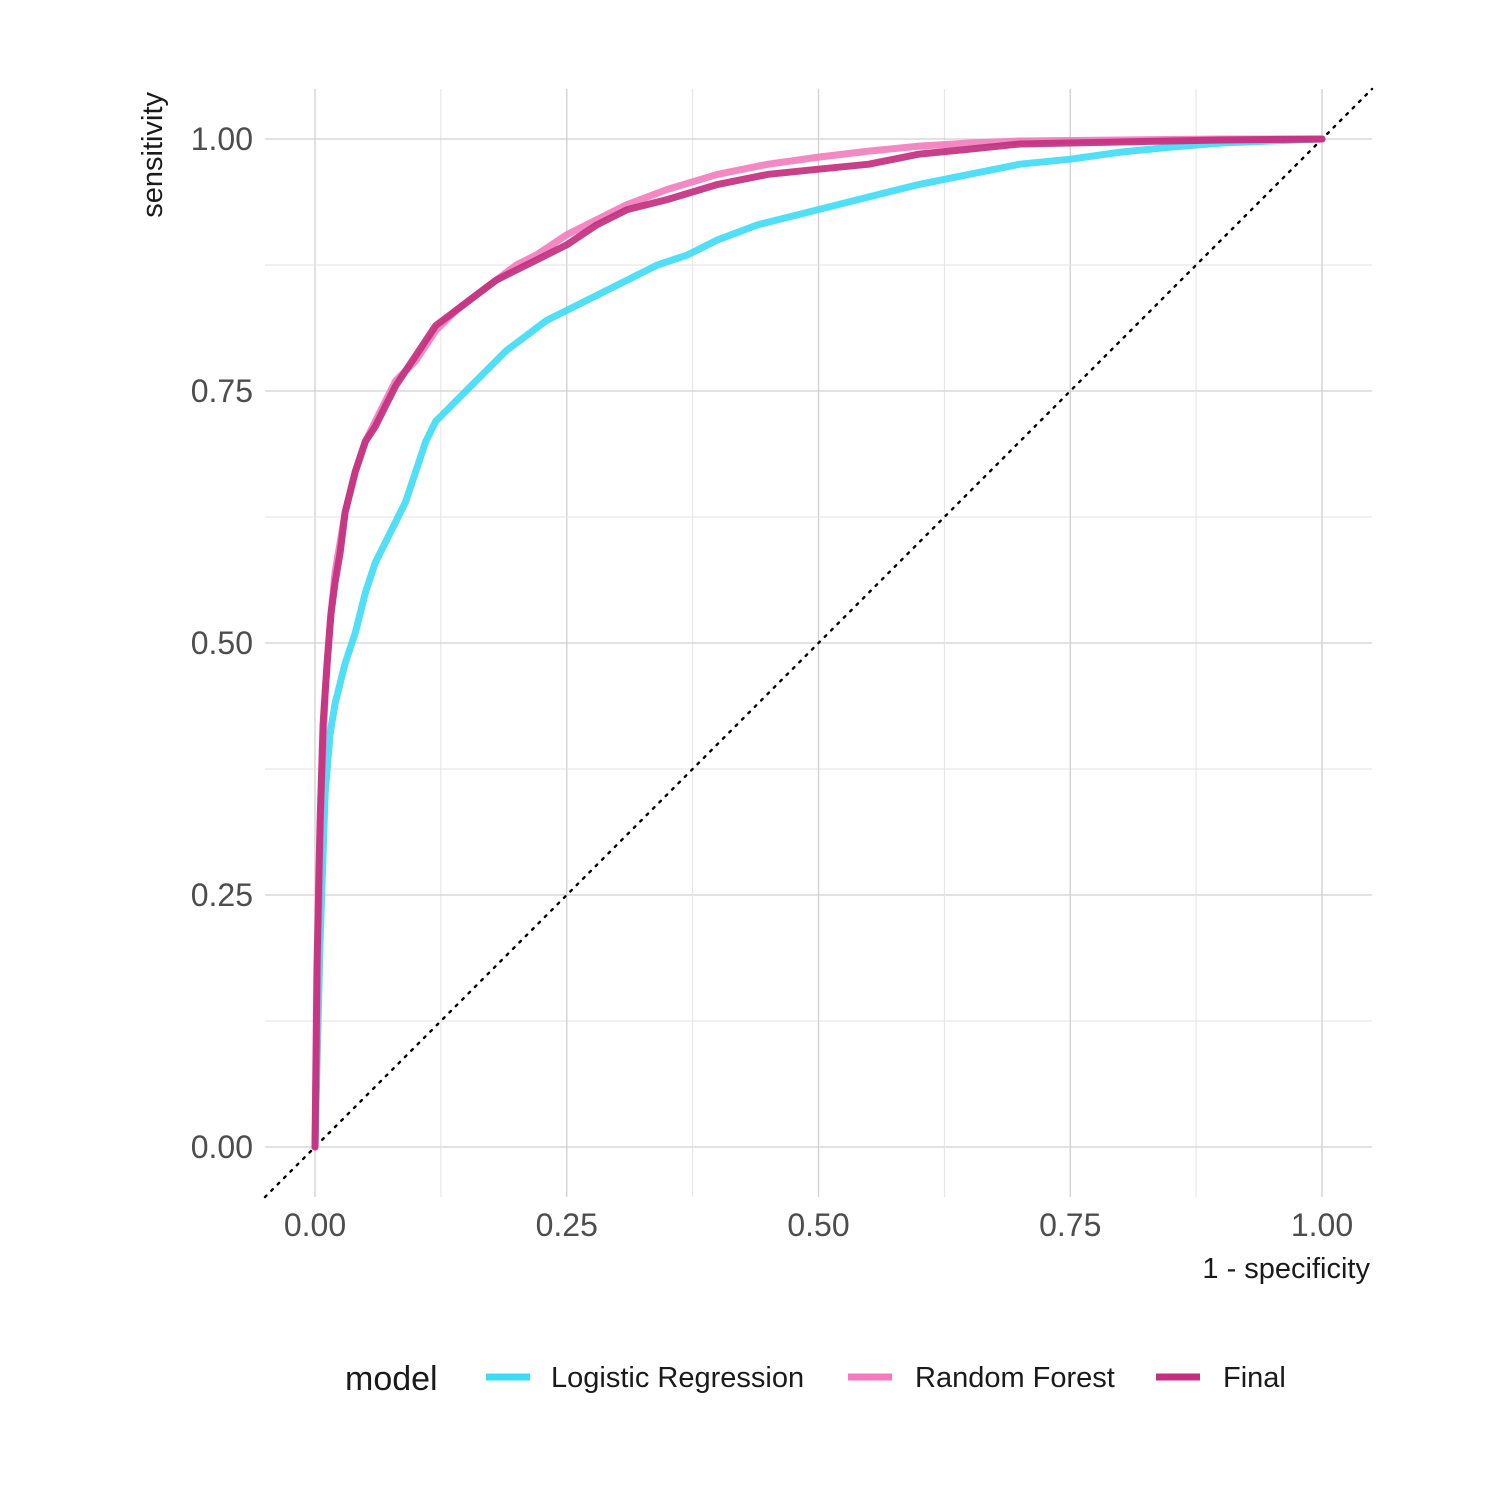 This screenshot has width=1512, height=1512. What do you see at coordinates (222, 139) in the screenshot?
I see `y-tick-label: 1.00` at bounding box center [222, 139].